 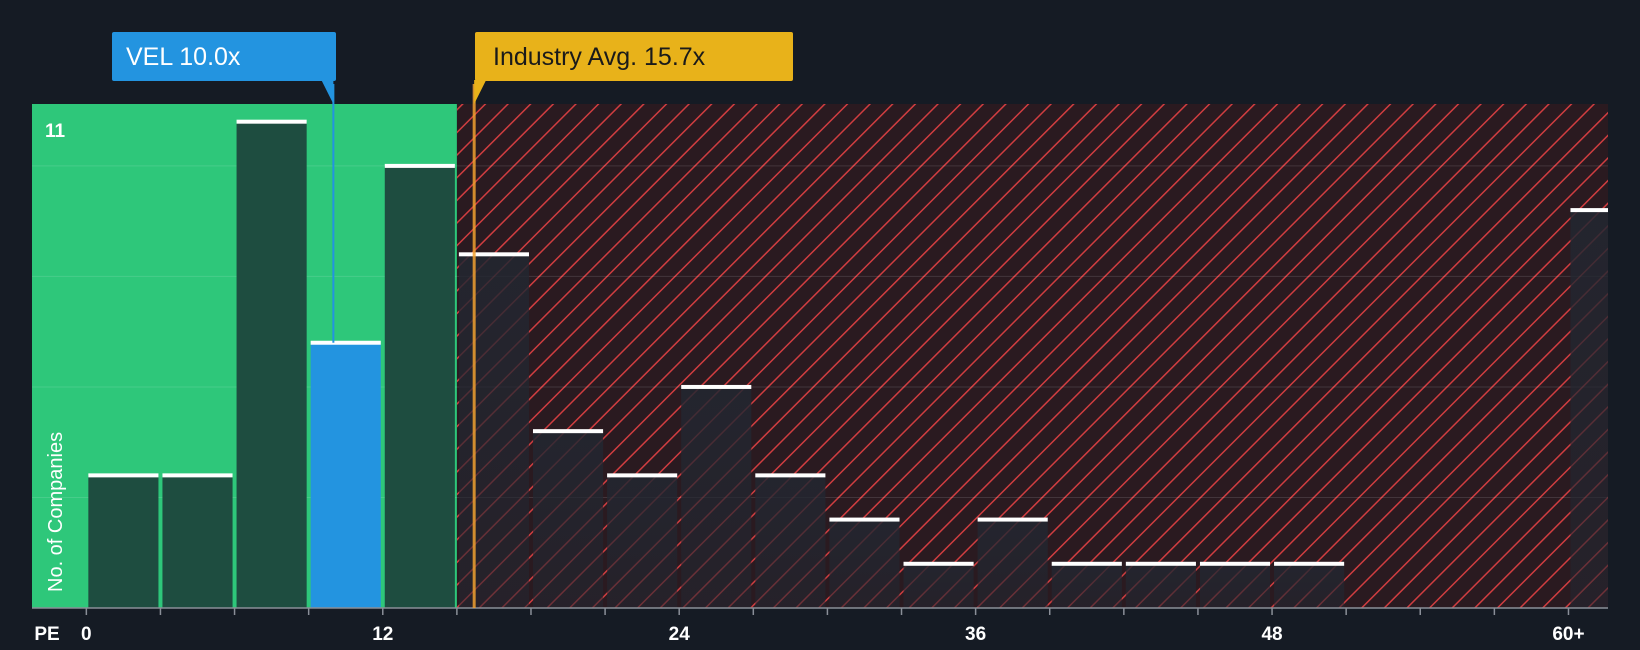 What do you see at coordinates (1568, 634) in the screenshot?
I see `x-tick-label: 60+` at bounding box center [1568, 634].